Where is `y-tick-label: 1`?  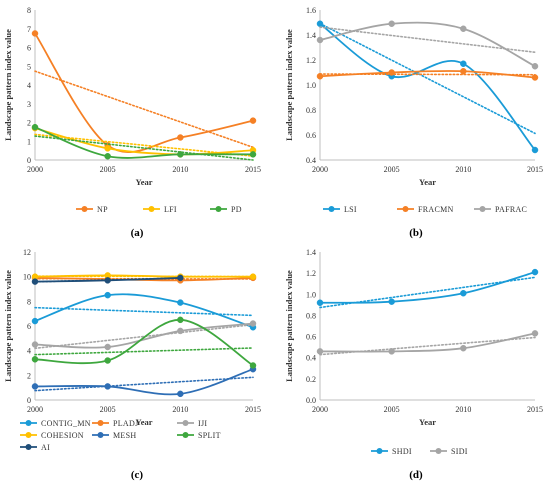 y-tick-label: 1 is located at coordinates (29, 141).